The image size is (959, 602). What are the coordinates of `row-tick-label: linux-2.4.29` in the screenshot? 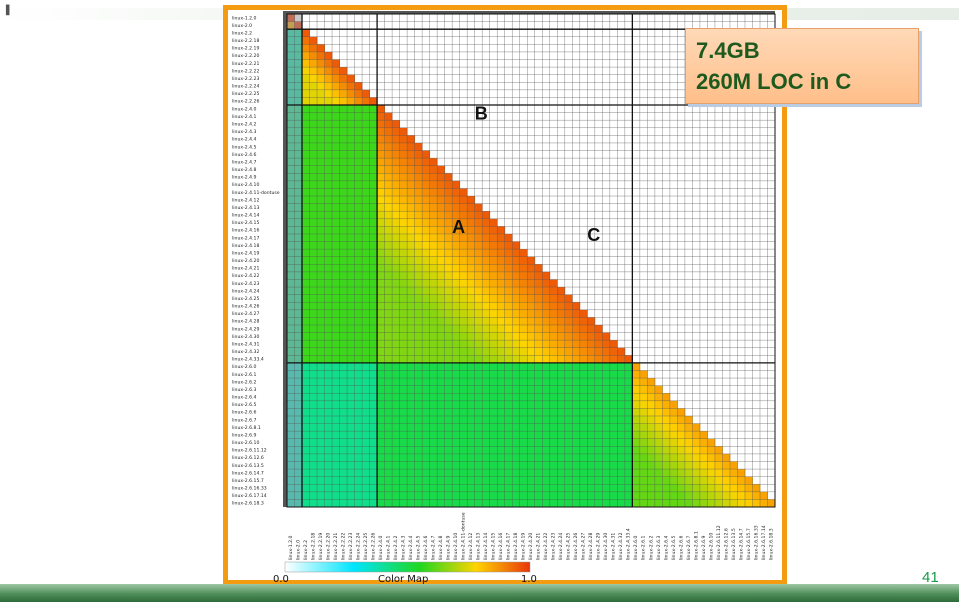 It's located at (245, 329).